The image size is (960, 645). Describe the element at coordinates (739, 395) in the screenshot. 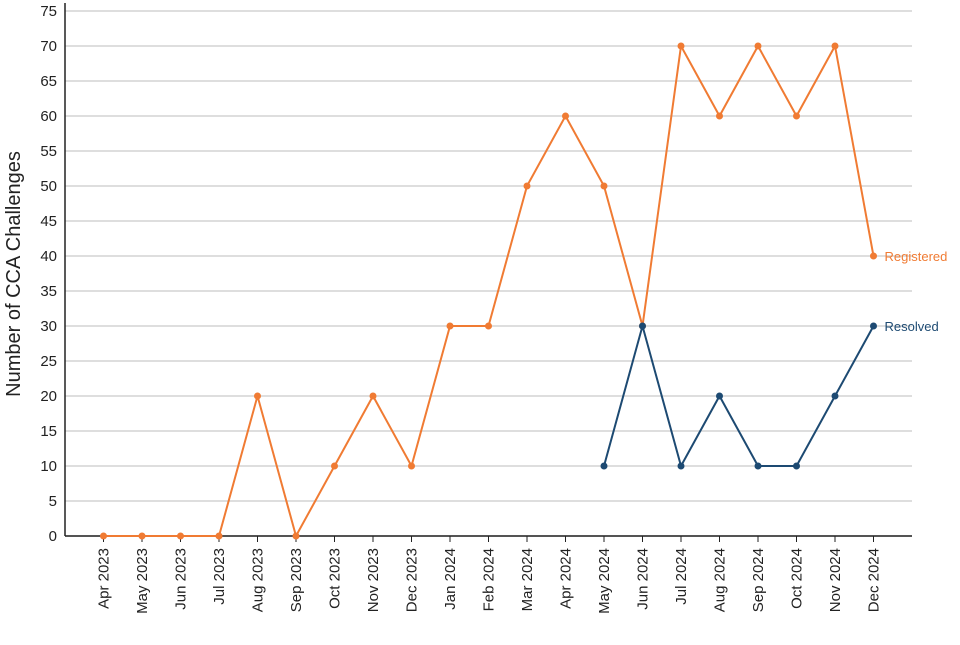

I see `series-line` at that location.